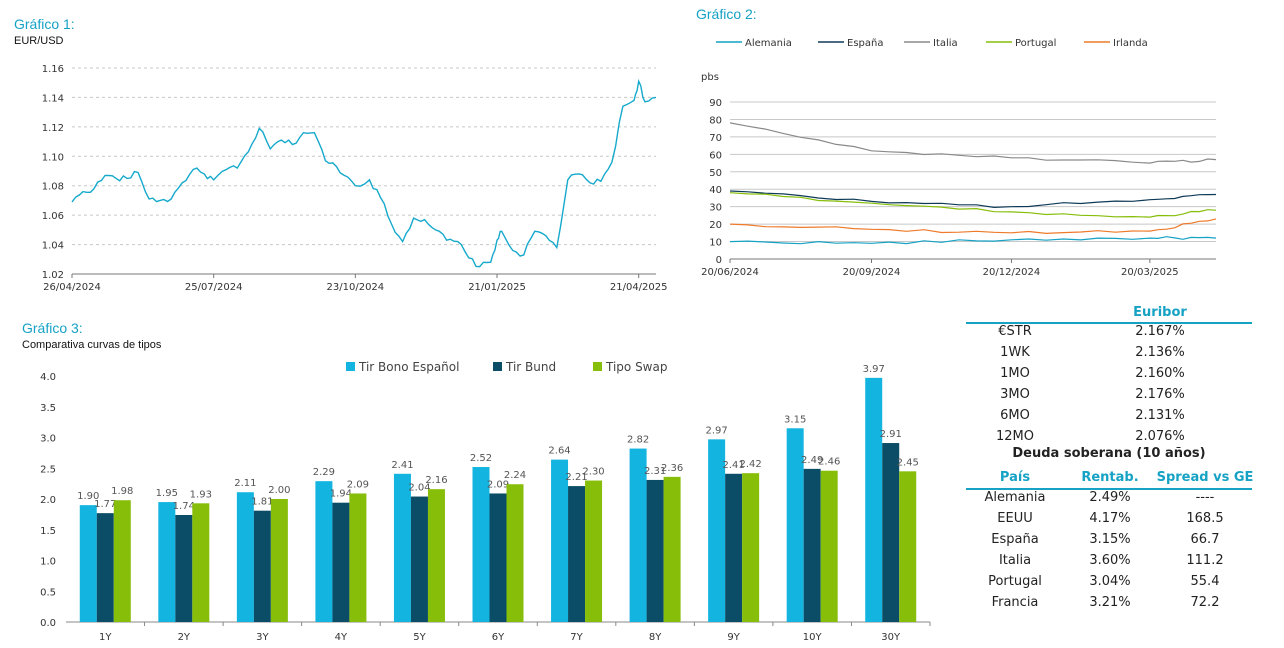  I want to click on y-tick-label: 1.16, so click(53, 69).